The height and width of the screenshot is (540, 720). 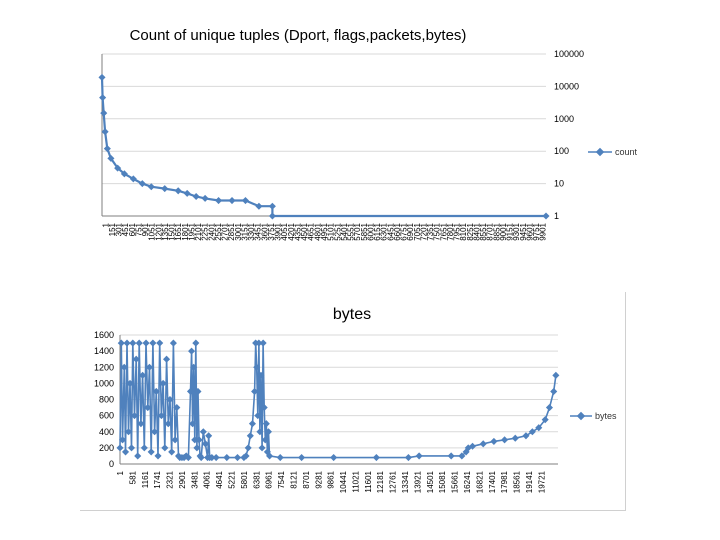 I want to click on y-tick-label: 1000, so click(x=564, y=119).